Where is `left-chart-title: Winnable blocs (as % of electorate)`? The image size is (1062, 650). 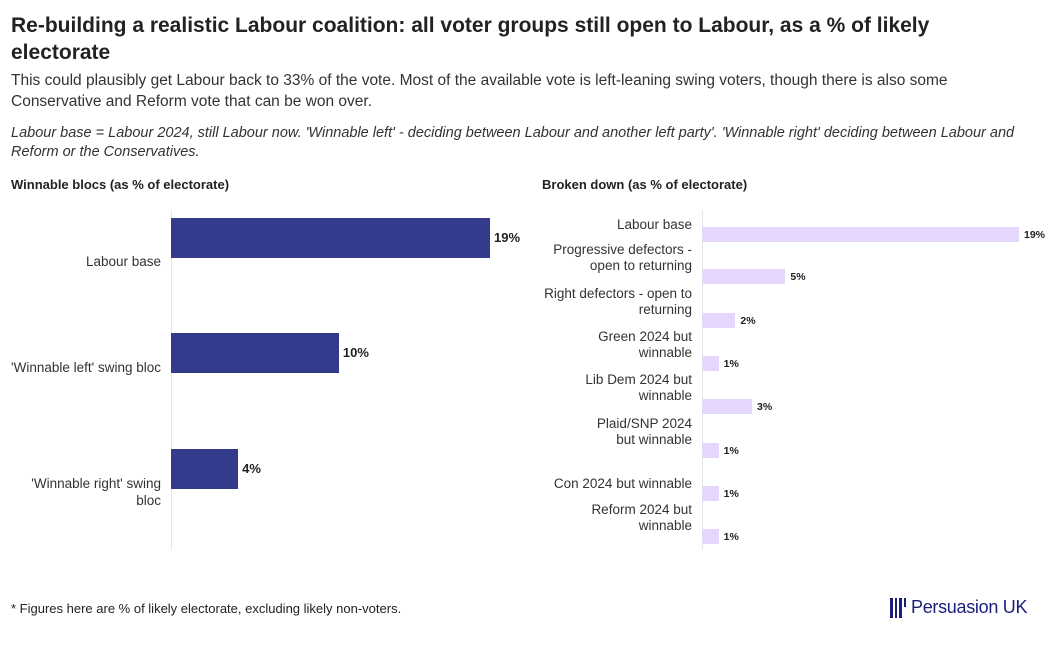
left-chart-title: Winnable blocs (as % of electorate) is located at coordinates (120, 184).